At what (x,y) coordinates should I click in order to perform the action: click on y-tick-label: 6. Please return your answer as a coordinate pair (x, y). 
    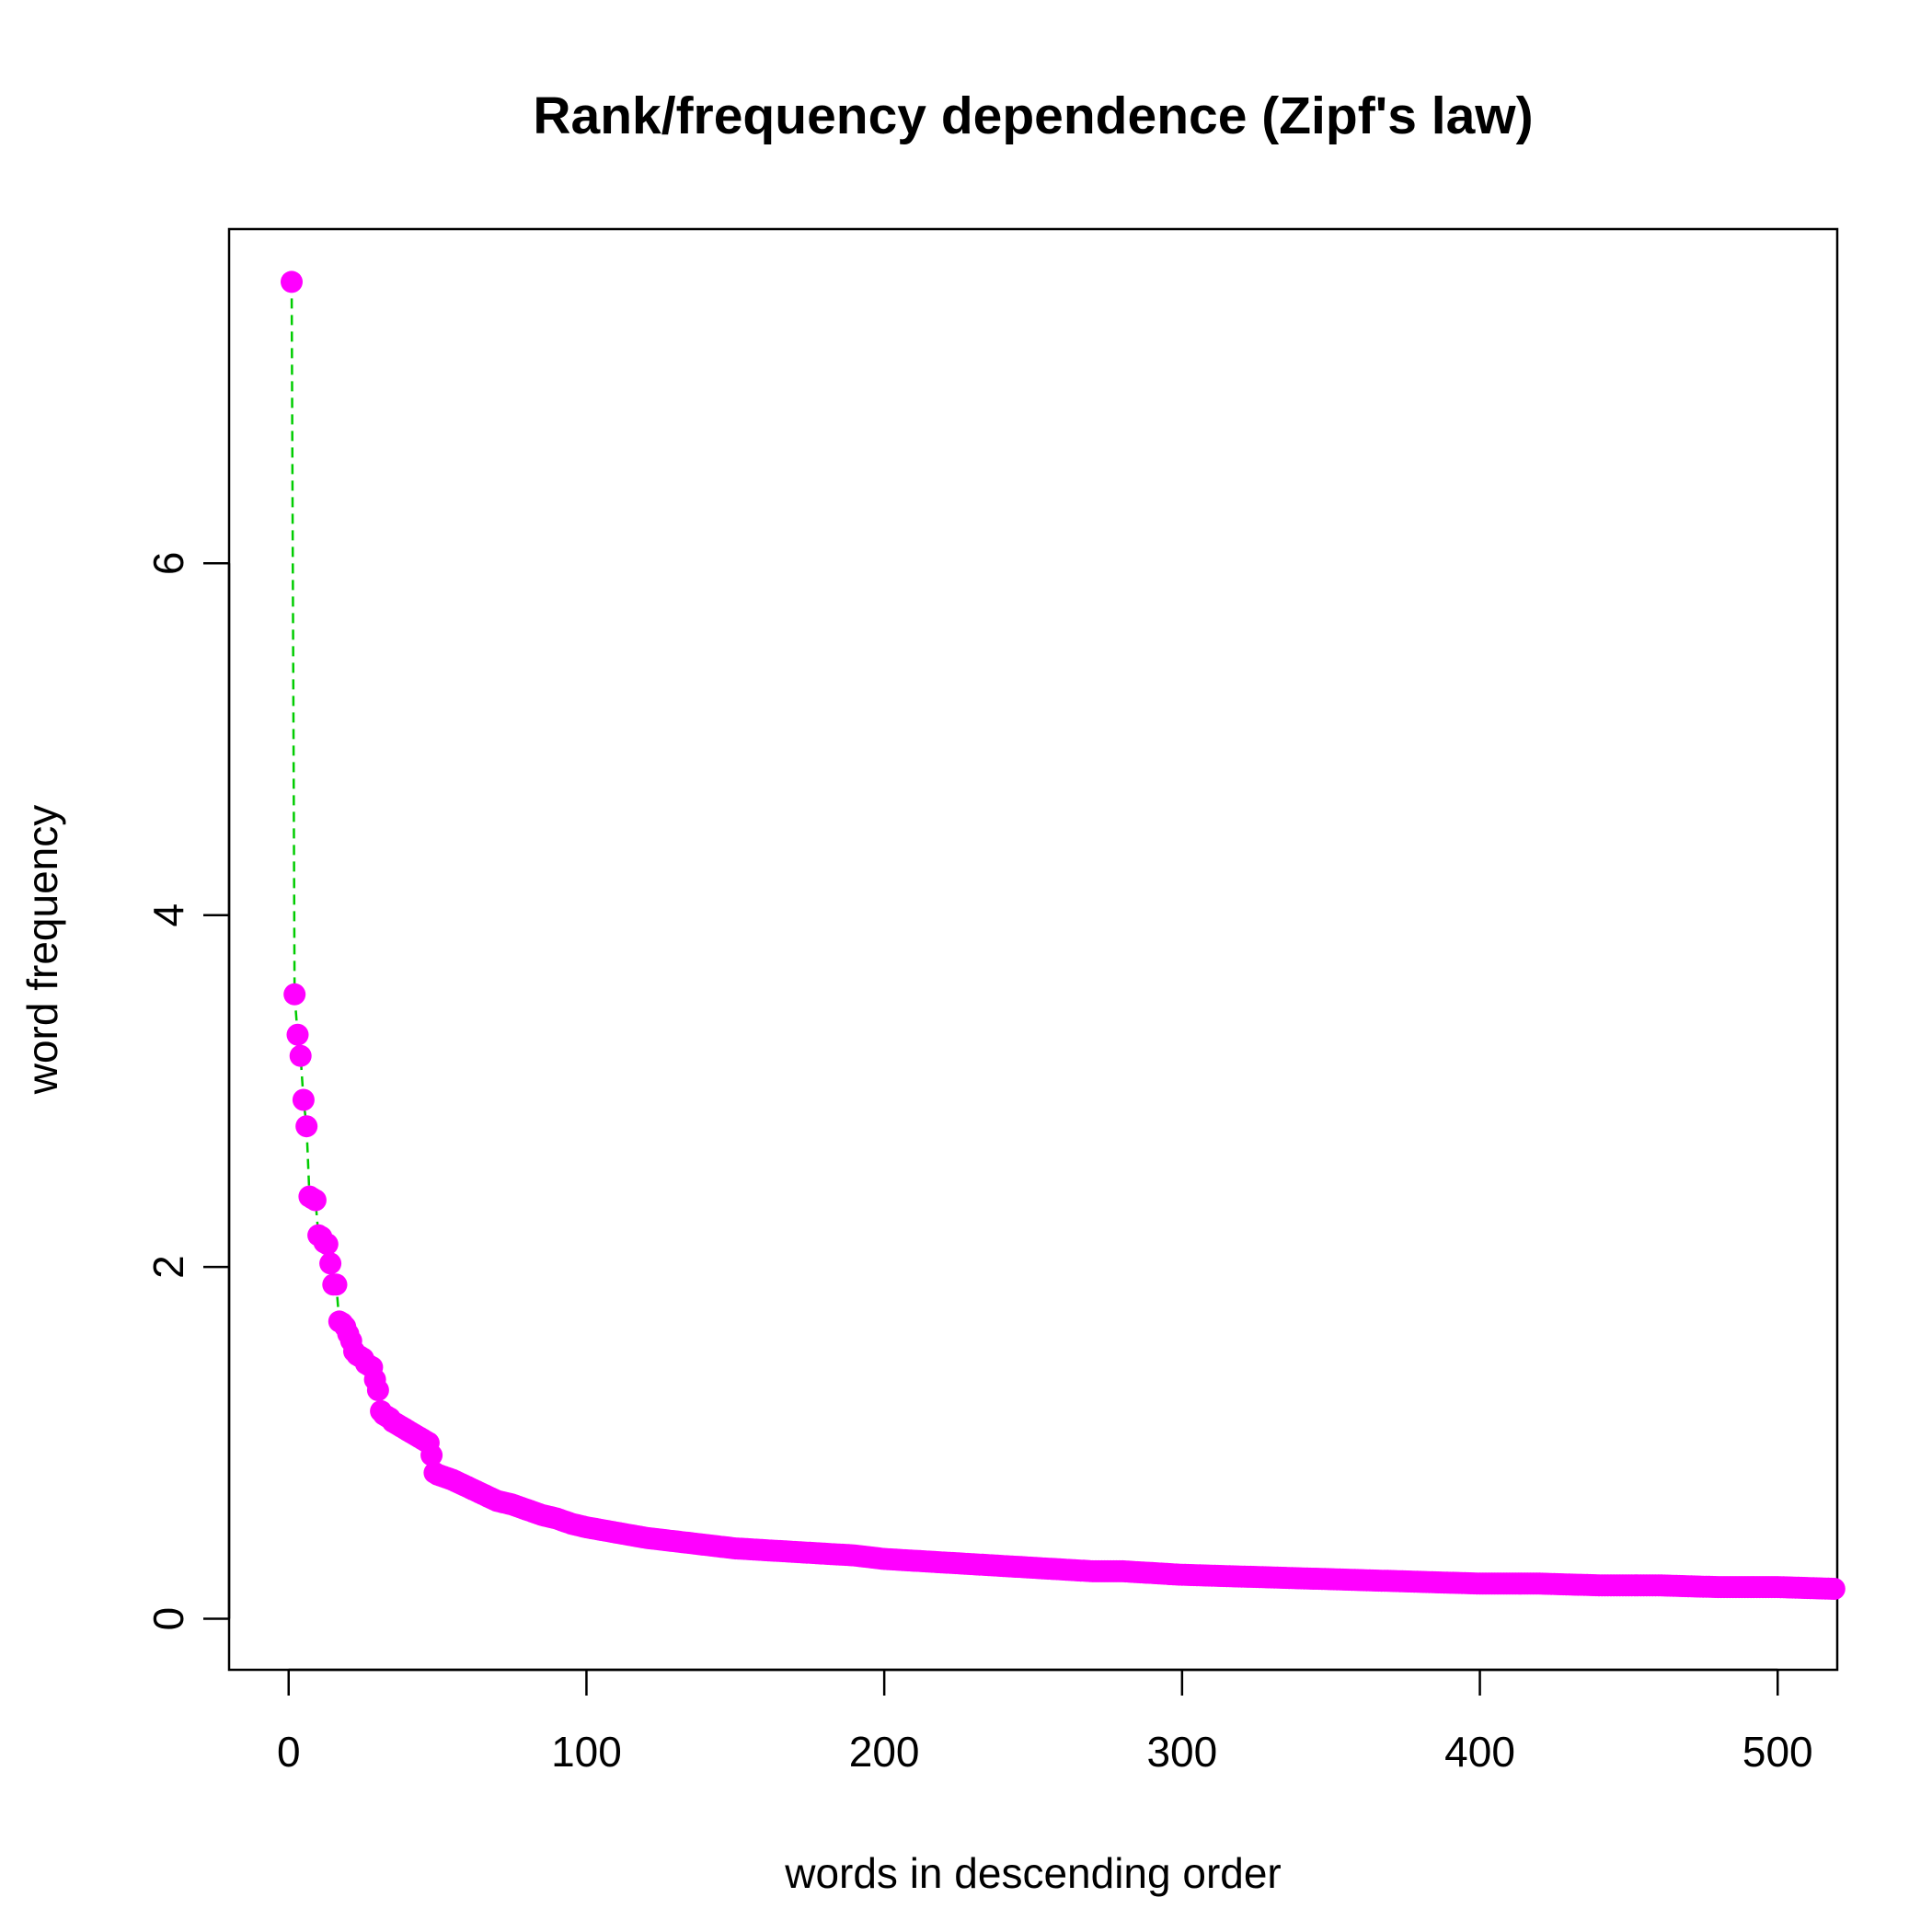
    Looking at the image, I should click on (168, 563).